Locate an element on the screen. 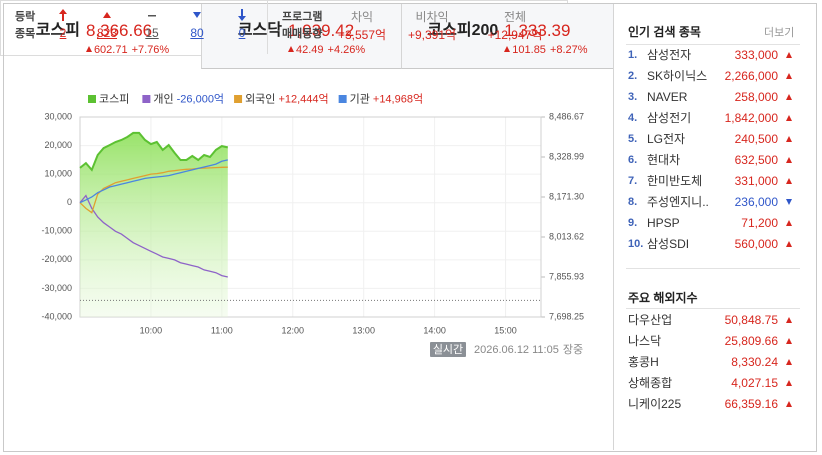  rank: 9. is located at coordinates (633, 223).